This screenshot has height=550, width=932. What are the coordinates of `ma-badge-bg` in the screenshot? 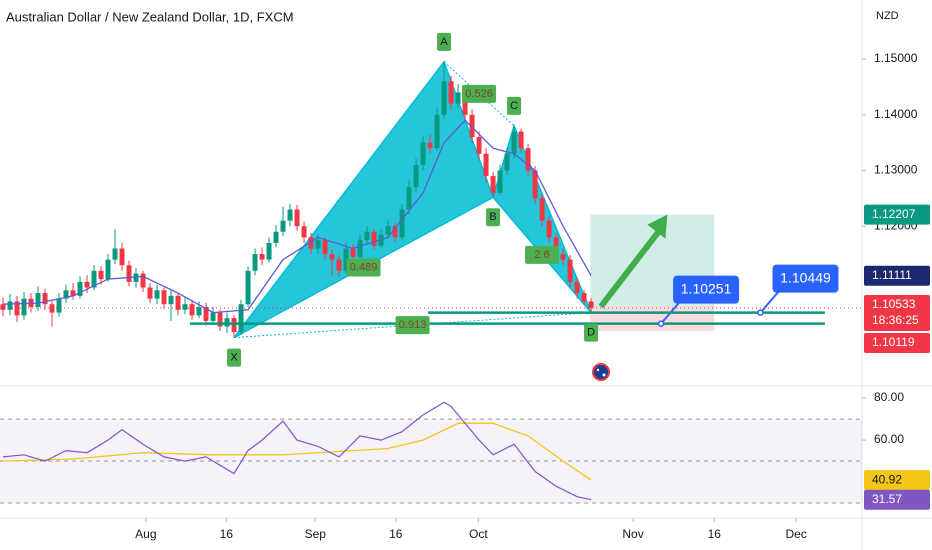 It's located at (897, 275).